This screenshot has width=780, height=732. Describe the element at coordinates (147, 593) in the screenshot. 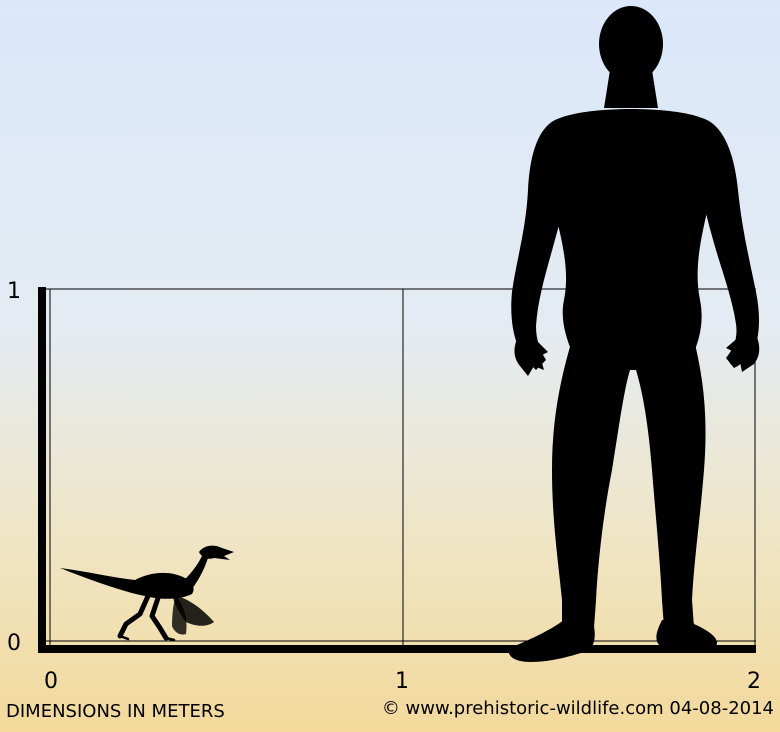

I see `dinosaur-silhouette` at that location.